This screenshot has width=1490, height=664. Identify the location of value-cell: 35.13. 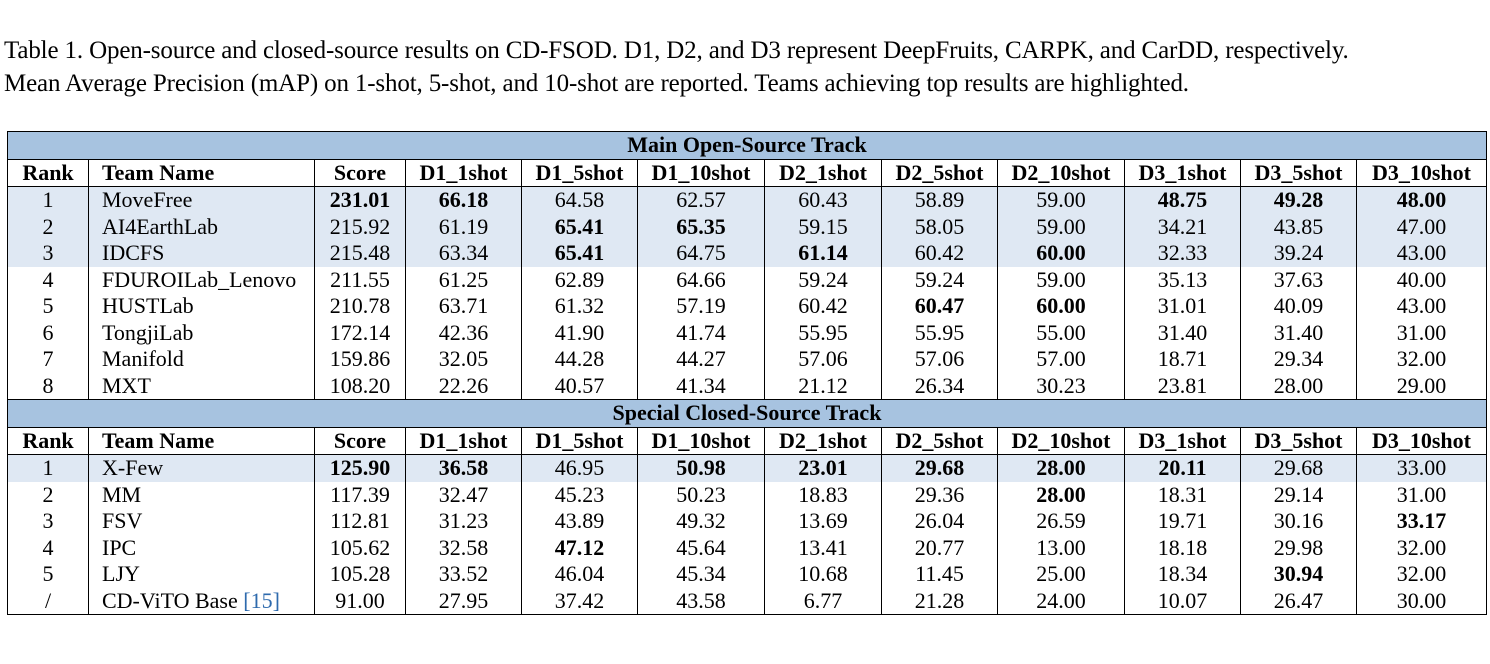
(1182, 279).